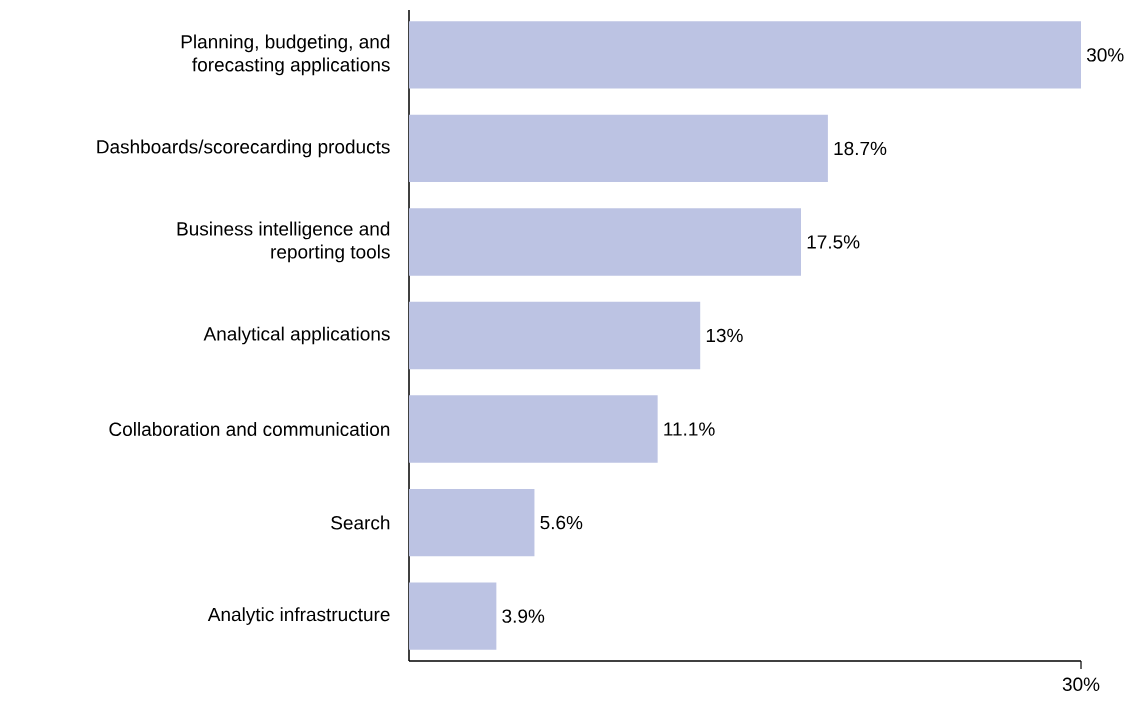 The height and width of the screenshot is (704, 1147). What do you see at coordinates (860, 148) in the screenshot?
I see `data-label: 18.7%` at bounding box center [860, 148].